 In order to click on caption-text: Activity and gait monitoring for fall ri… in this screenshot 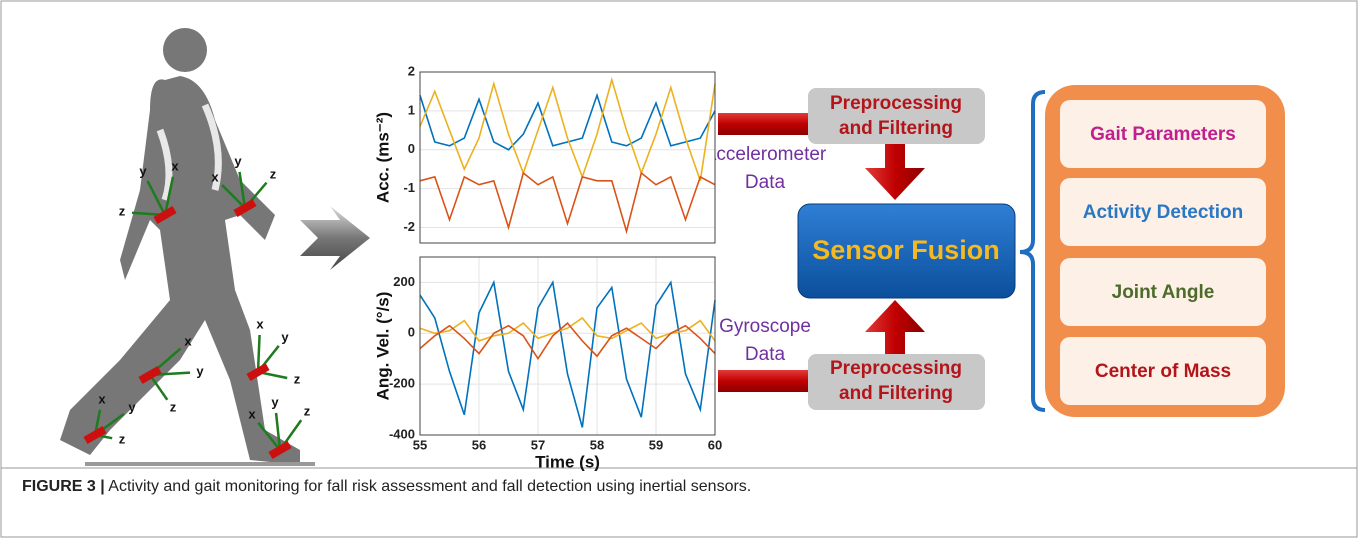, I will do `click(430, 486)`.